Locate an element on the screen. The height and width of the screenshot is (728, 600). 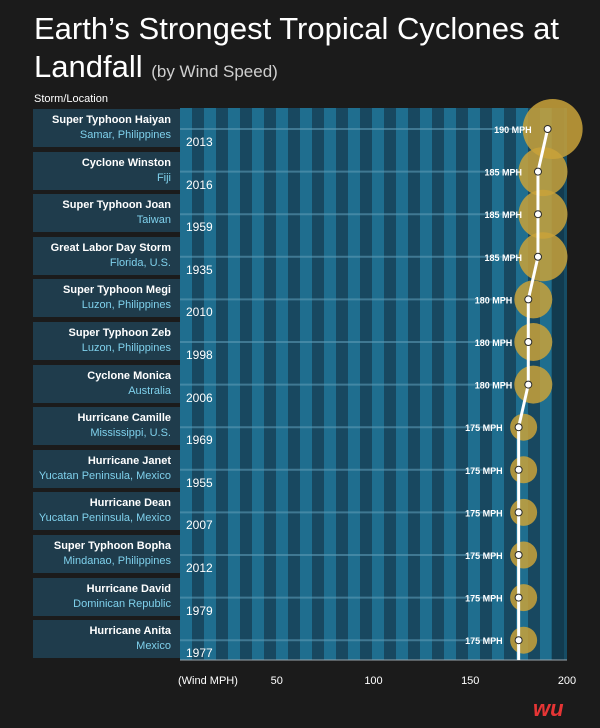
storm-name: Great Labor Day Storm is located at coordinates (110, 247).